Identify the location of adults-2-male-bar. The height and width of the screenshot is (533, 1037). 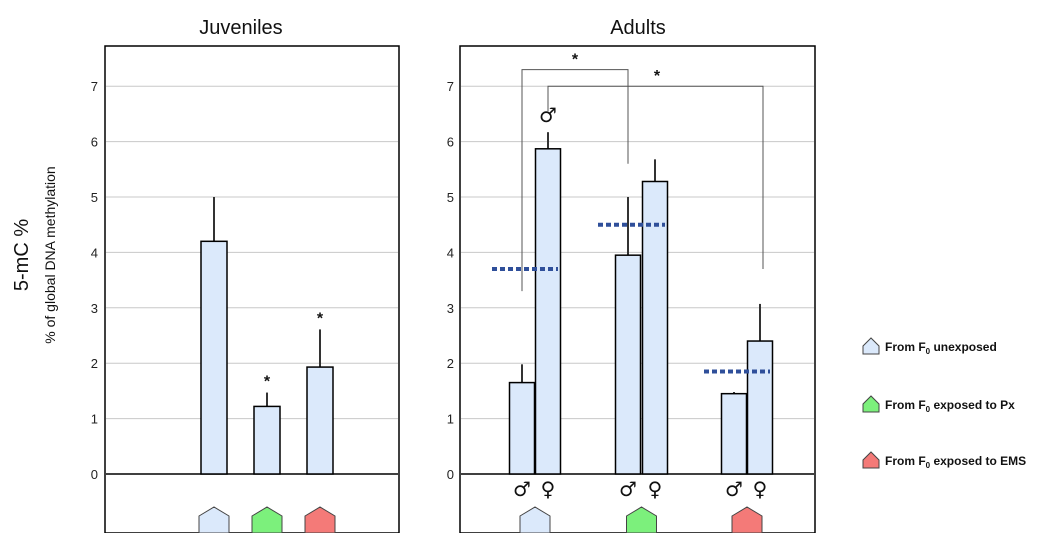
(734, 433).